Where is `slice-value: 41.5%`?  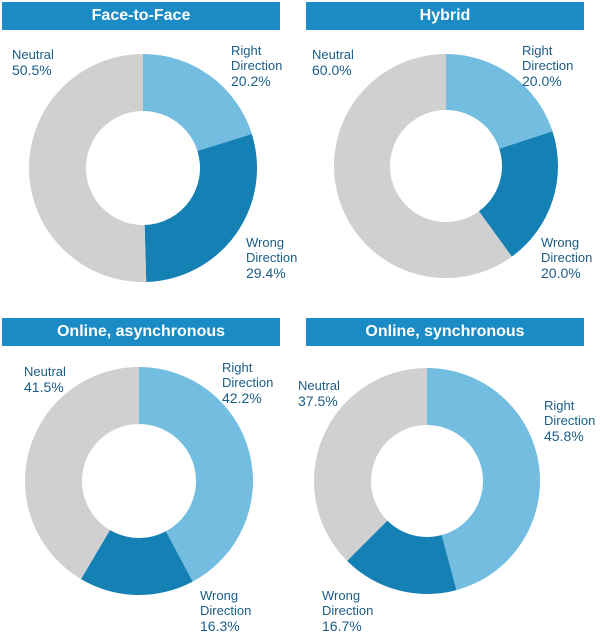 slice-value: 41.5% is located at coordinates (44, 387).